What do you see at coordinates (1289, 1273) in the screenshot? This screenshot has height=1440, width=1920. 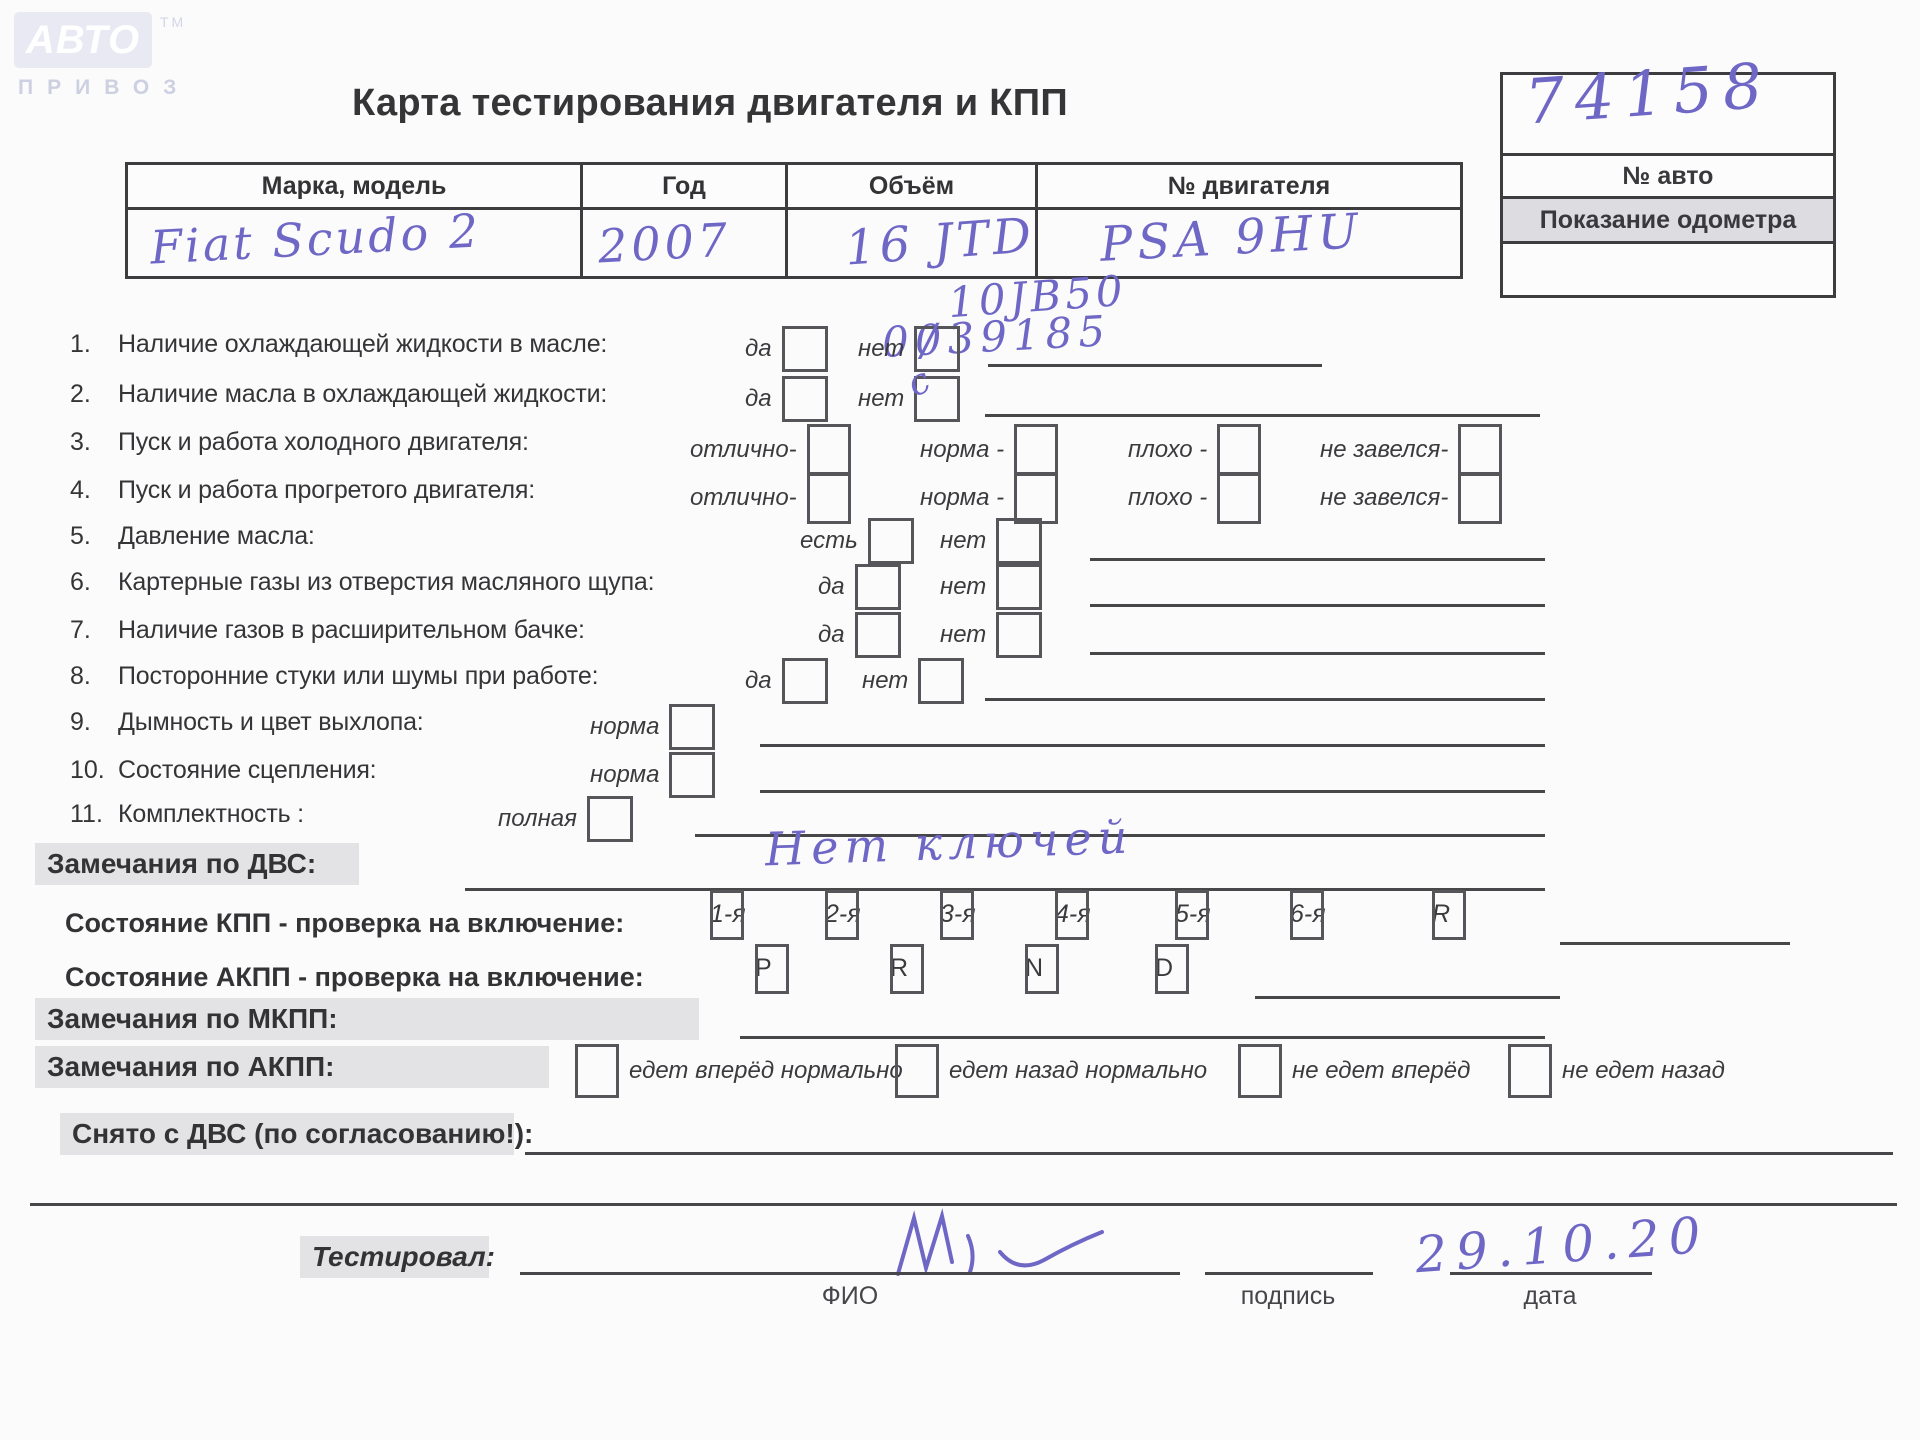 I see `signature-line` at bounding box center [1289, 1273].